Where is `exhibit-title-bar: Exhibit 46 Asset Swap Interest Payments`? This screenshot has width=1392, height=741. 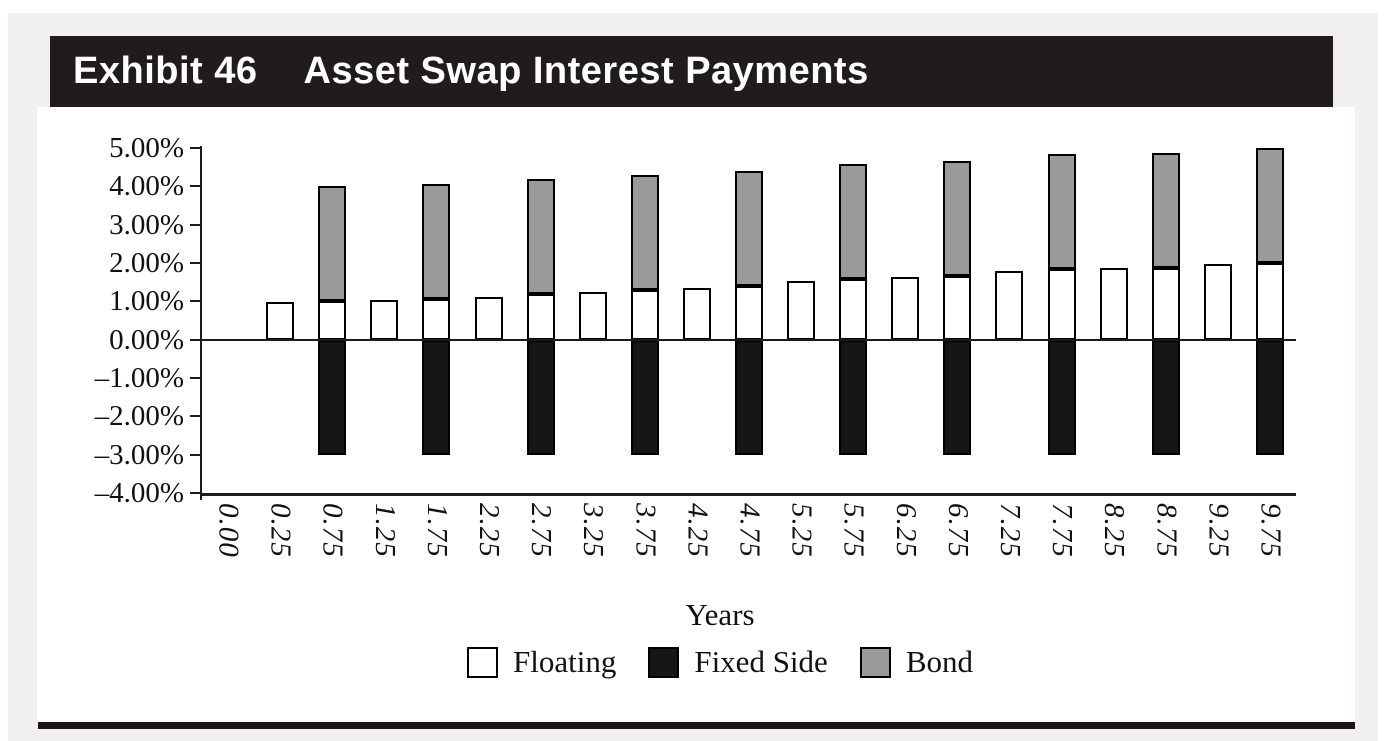 exhibit-title-bar: Exhibit 46 Asset Swap Interest Payments is located at coordinates (691, 71).